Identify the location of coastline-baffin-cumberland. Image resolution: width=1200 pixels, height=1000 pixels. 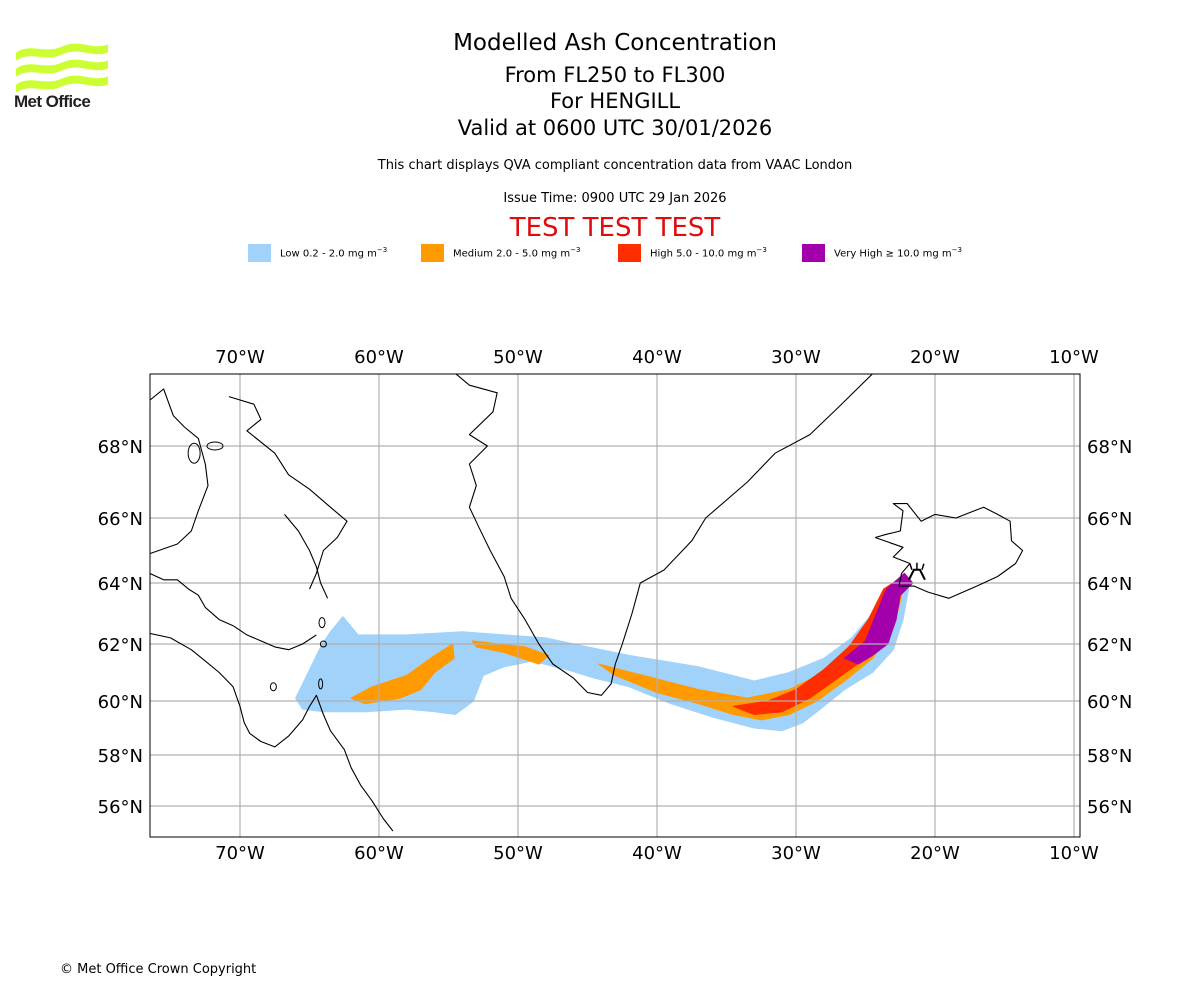
(288, 493).